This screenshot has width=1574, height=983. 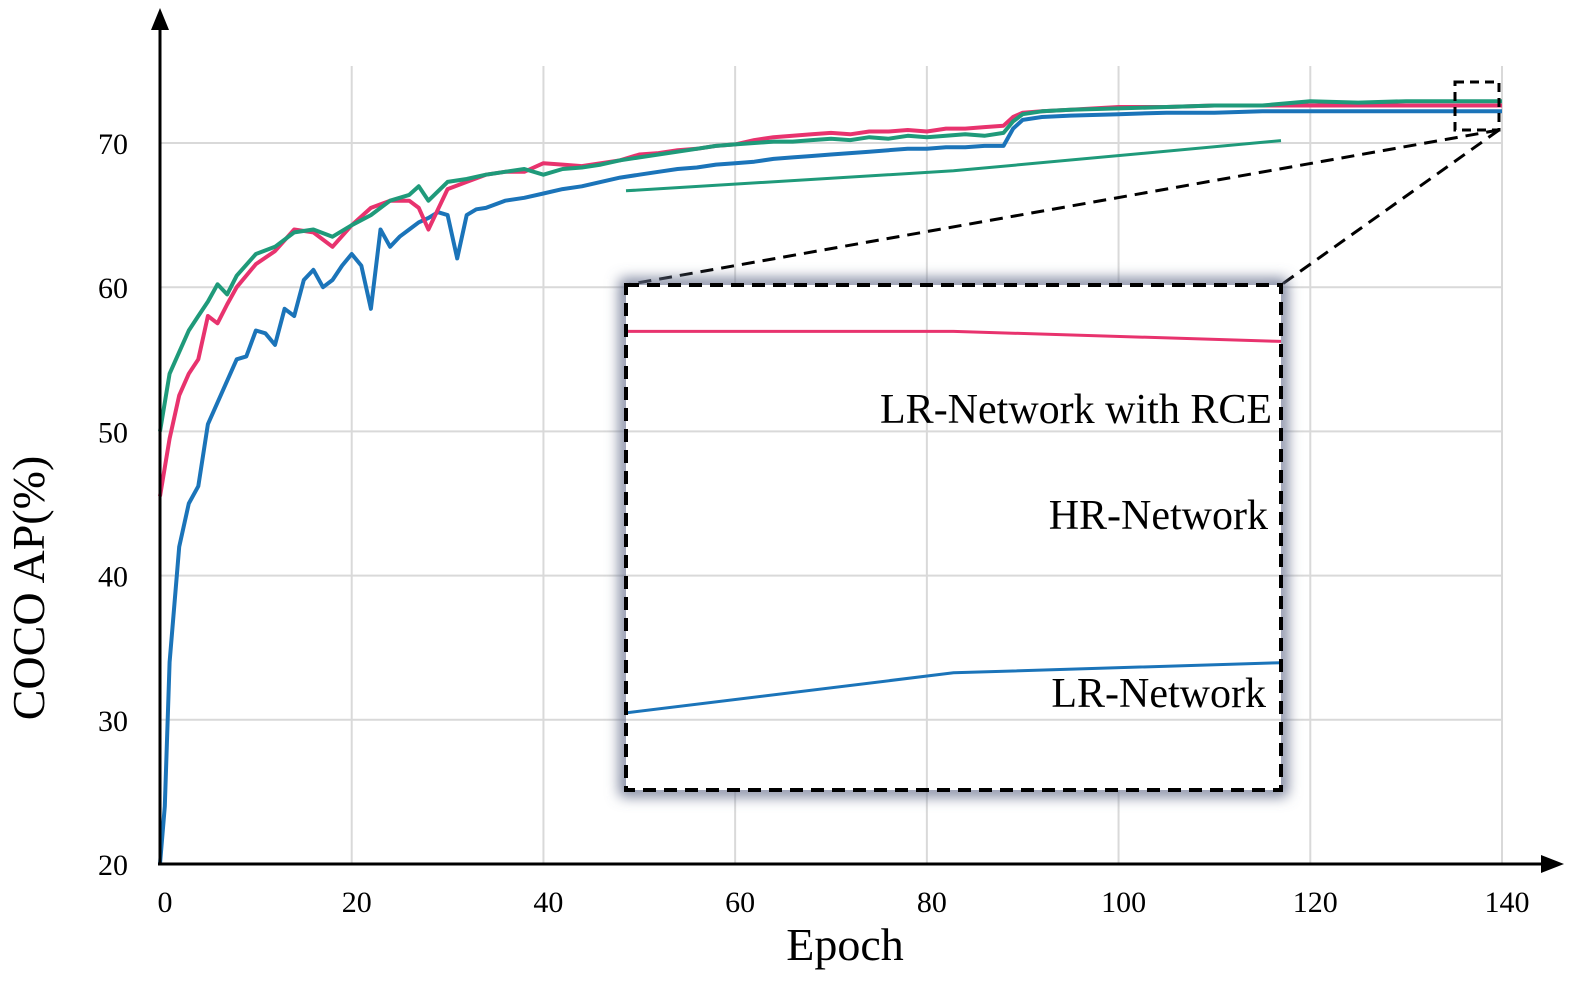 What do you see at coordinates (953, 166) in the screenshot?
I see `inset-line-lr-rce` at bounding box center [953, 166].